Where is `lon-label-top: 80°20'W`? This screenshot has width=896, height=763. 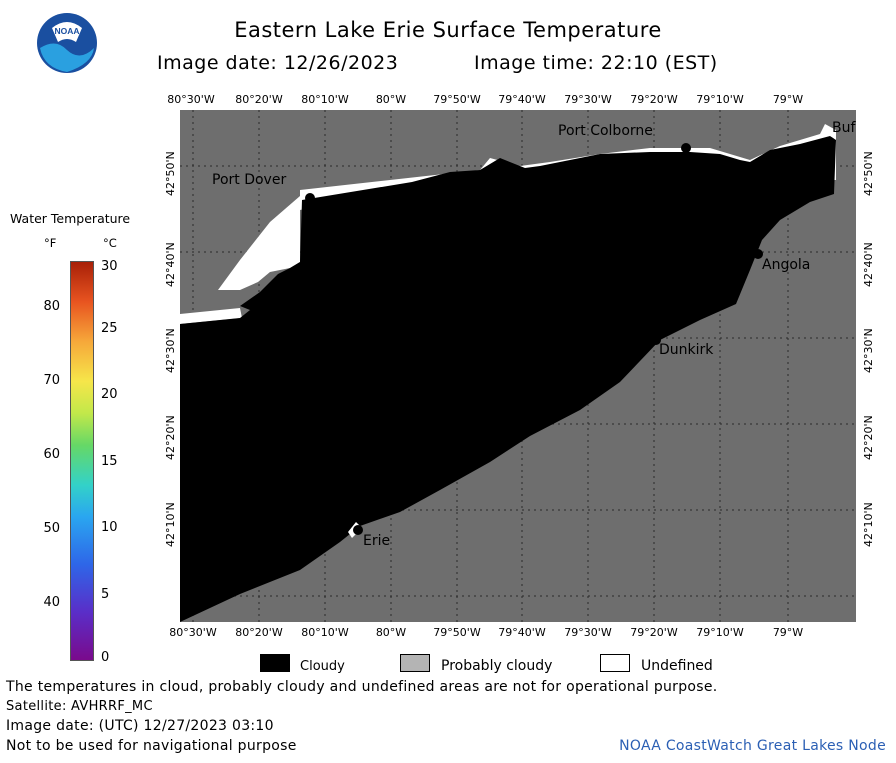
lon-label-top: 80°20'W is located at coordinates (259, 99).